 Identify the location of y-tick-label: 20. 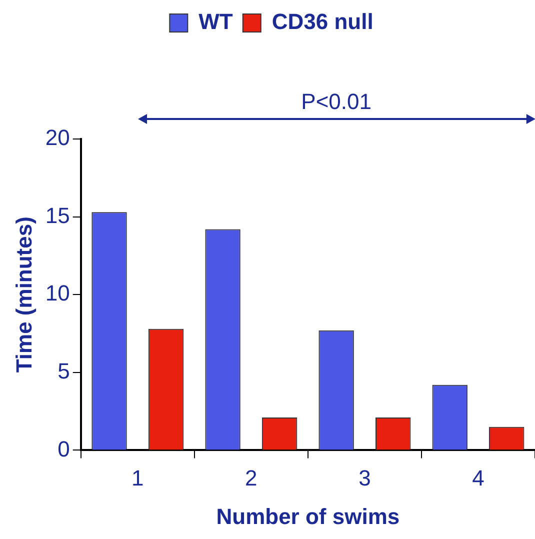
(57, 137).